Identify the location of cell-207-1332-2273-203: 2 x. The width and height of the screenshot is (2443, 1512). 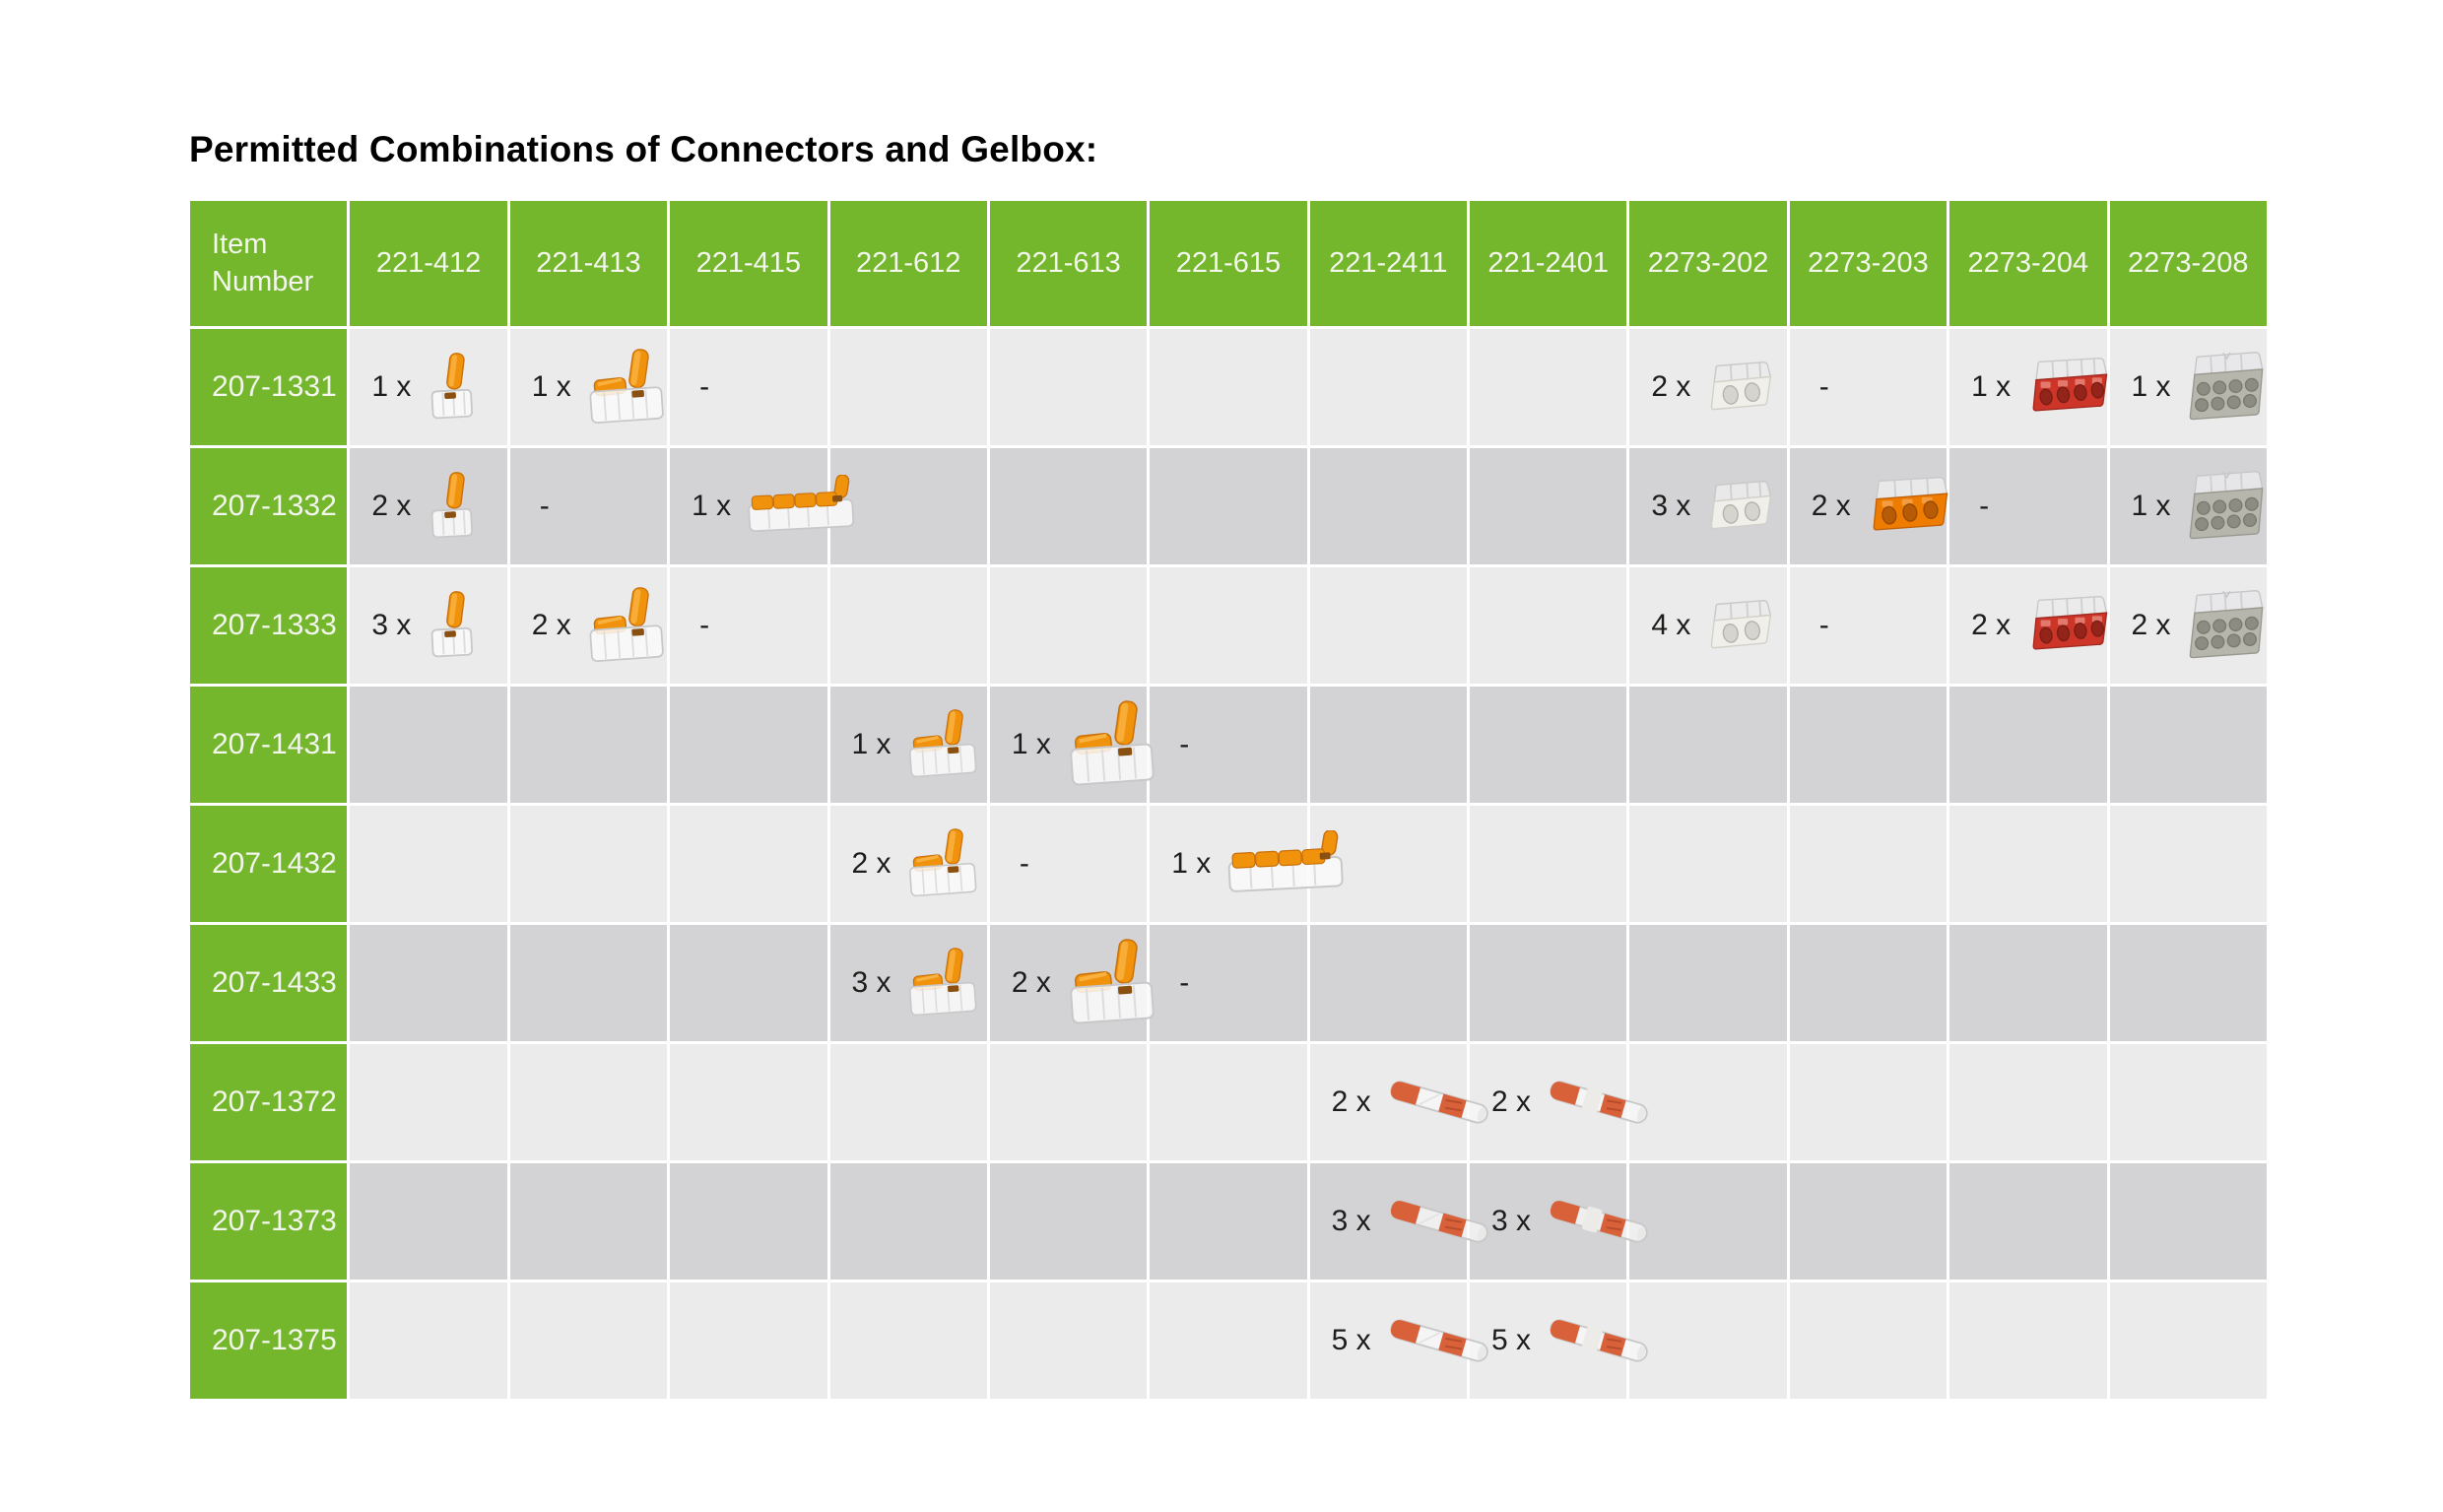
(1868, 506).